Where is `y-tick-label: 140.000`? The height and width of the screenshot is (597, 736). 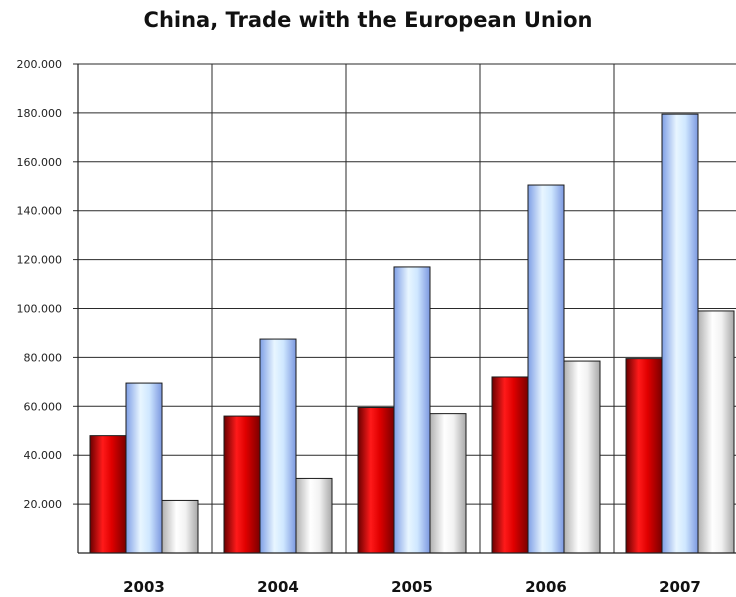
y-tick-label: 140.000 is located at coordinates (40, 211).